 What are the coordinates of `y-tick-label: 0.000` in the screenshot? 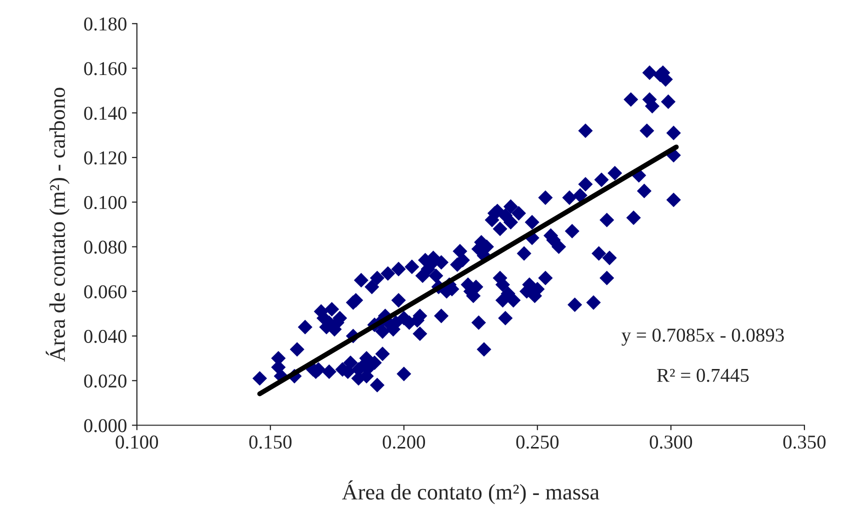 It's located at (105, 425).